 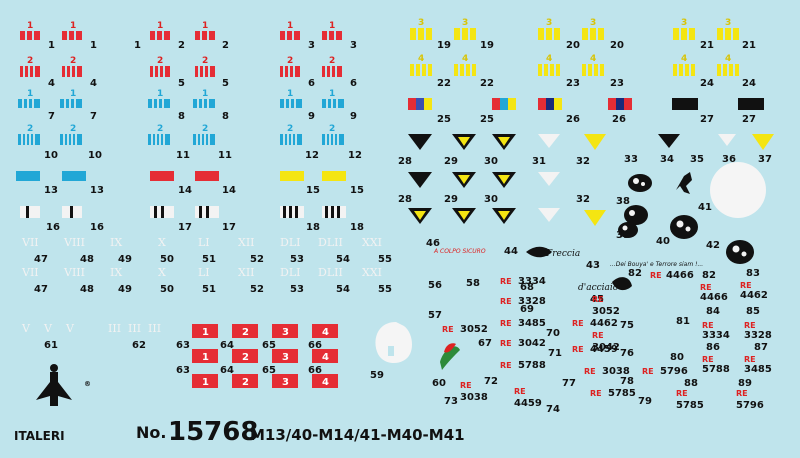 What do you see at coordinates (684, 183) in the screenshot?
I see `running-figure-icon` at bounding box center [684, 183].